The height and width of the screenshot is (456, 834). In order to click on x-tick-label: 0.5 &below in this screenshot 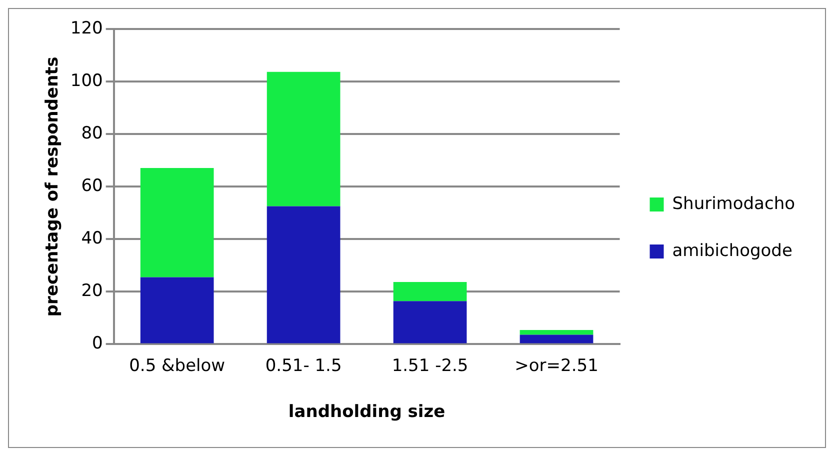, I will do `click(177, 366)`.